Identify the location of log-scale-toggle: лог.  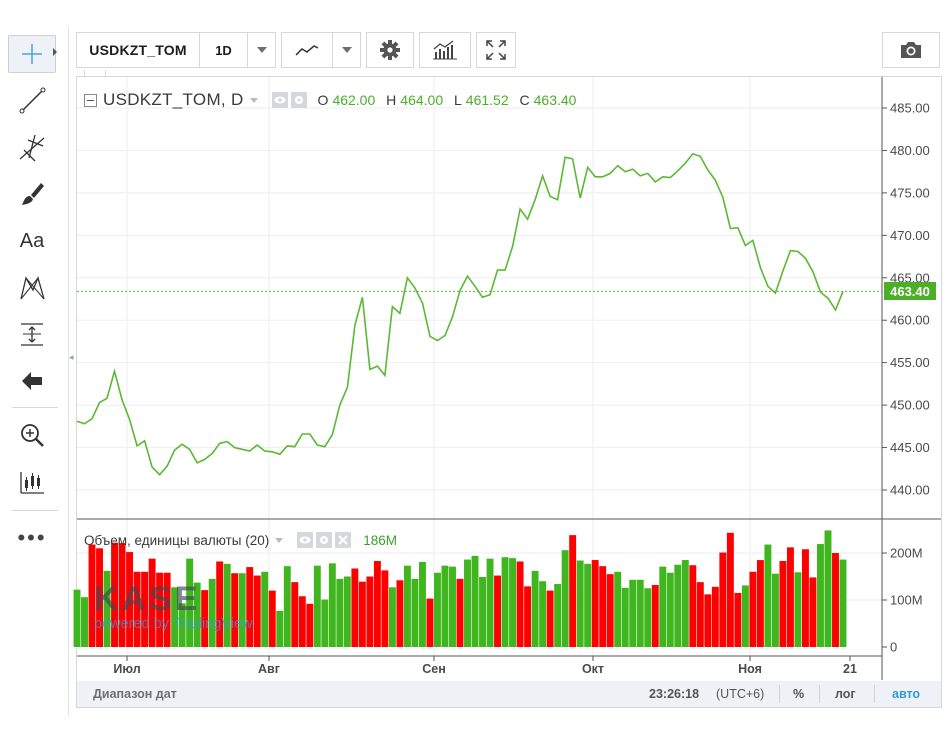
(845, 694).